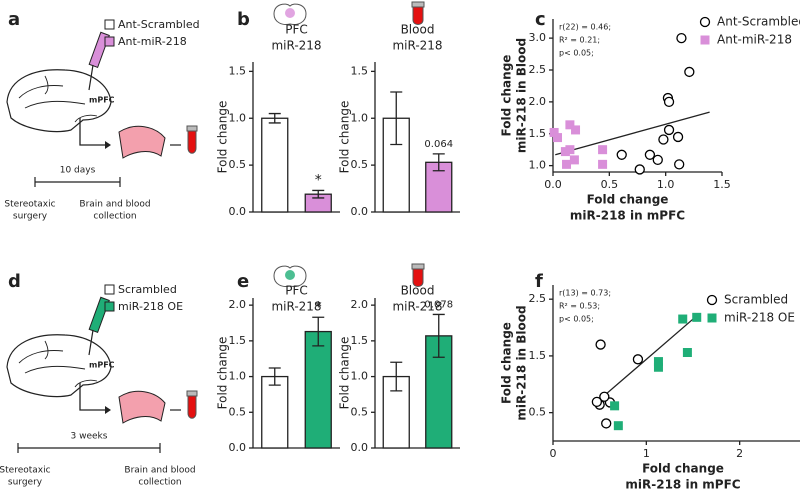 The width and height of the screenshot is (800, 499). What do you see at coordinates (243, 19) in the screenshot?
I see `panel-label: b` at bounding box center [243, 19].